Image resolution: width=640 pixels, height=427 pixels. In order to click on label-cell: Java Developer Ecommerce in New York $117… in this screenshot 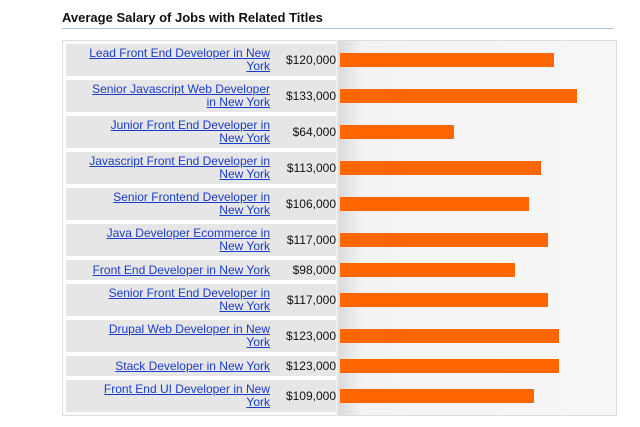, I will do `click(201, 240)`.